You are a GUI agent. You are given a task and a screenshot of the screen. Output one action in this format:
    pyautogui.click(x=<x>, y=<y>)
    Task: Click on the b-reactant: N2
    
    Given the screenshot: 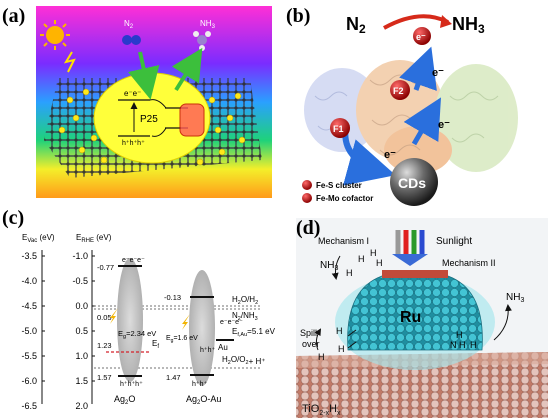 What is the action you would take?
    pyautogui.click(x=356, y=25)
    